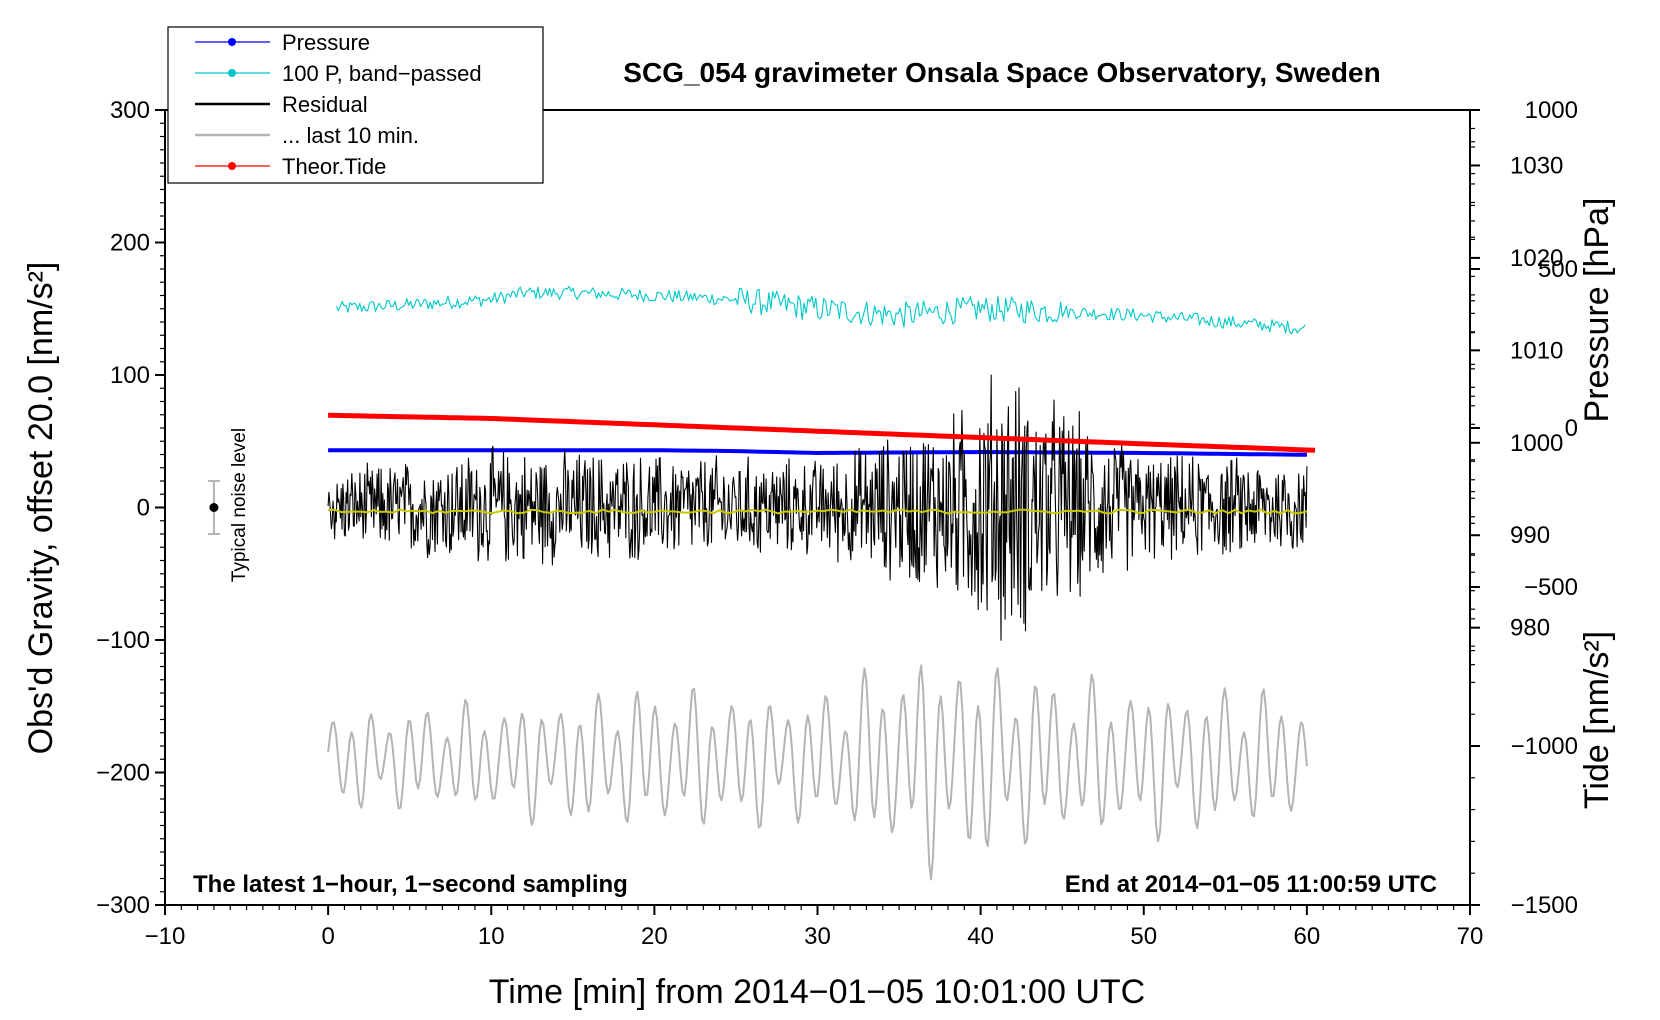 The width and height of the screenshot is (1660, 1020). I want to click on x-tick-label: 30, so click(817, 936).